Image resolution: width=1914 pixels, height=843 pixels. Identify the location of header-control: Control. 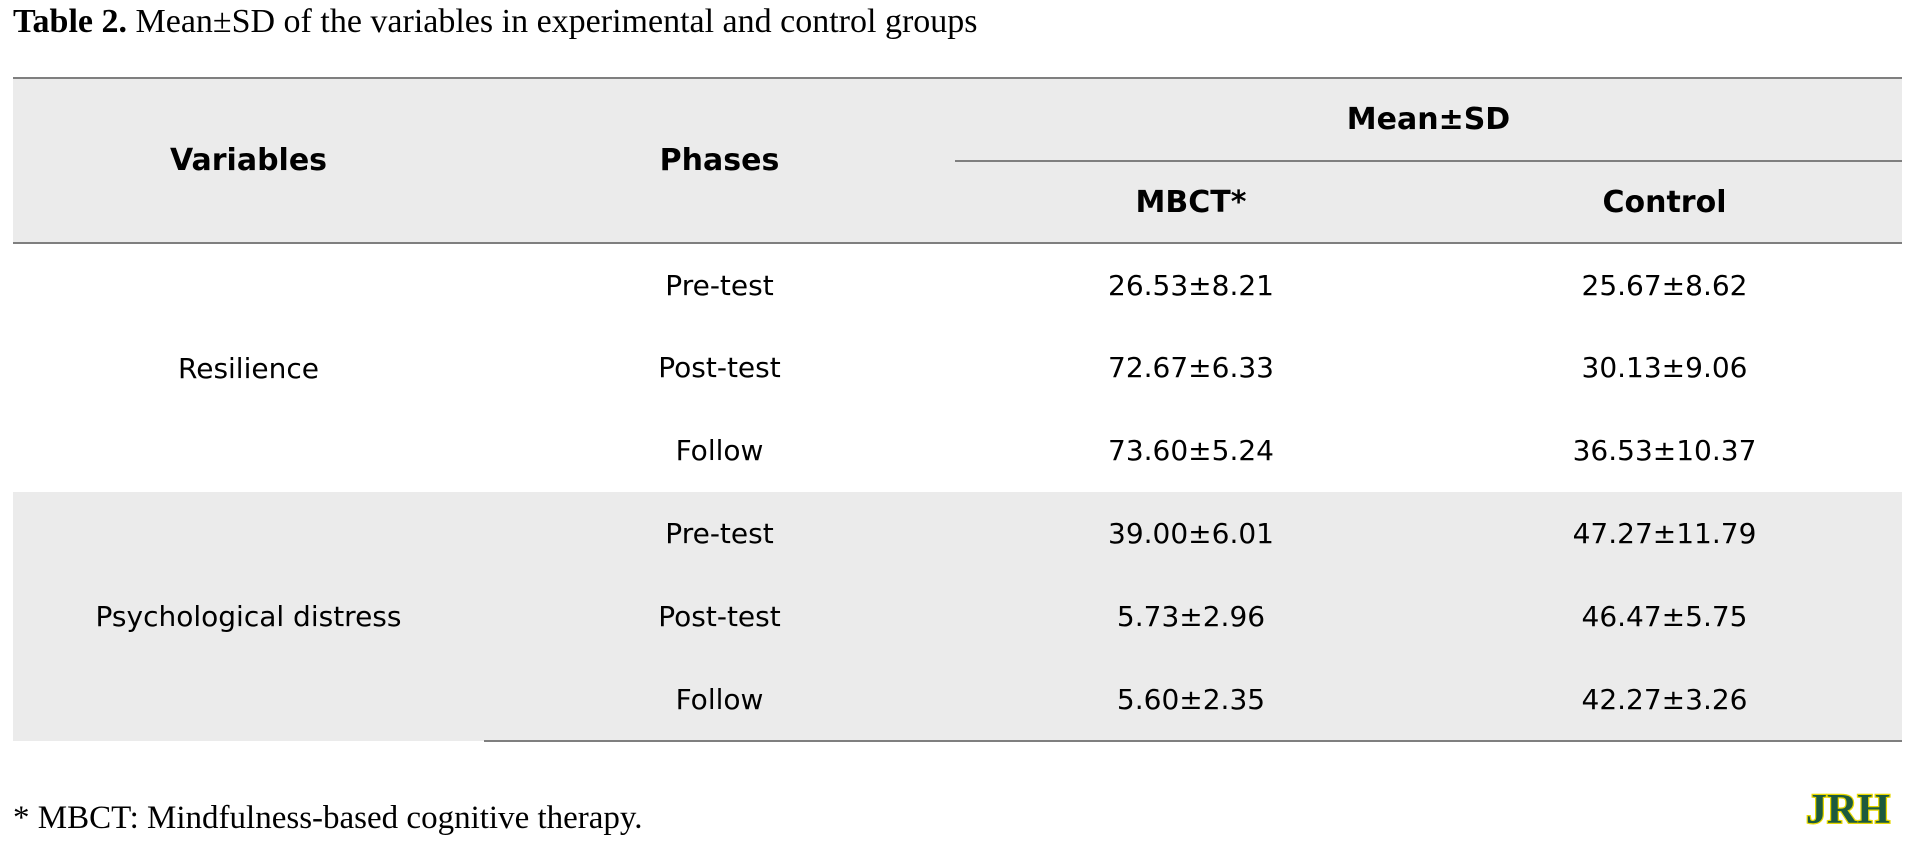
(1664, 202).